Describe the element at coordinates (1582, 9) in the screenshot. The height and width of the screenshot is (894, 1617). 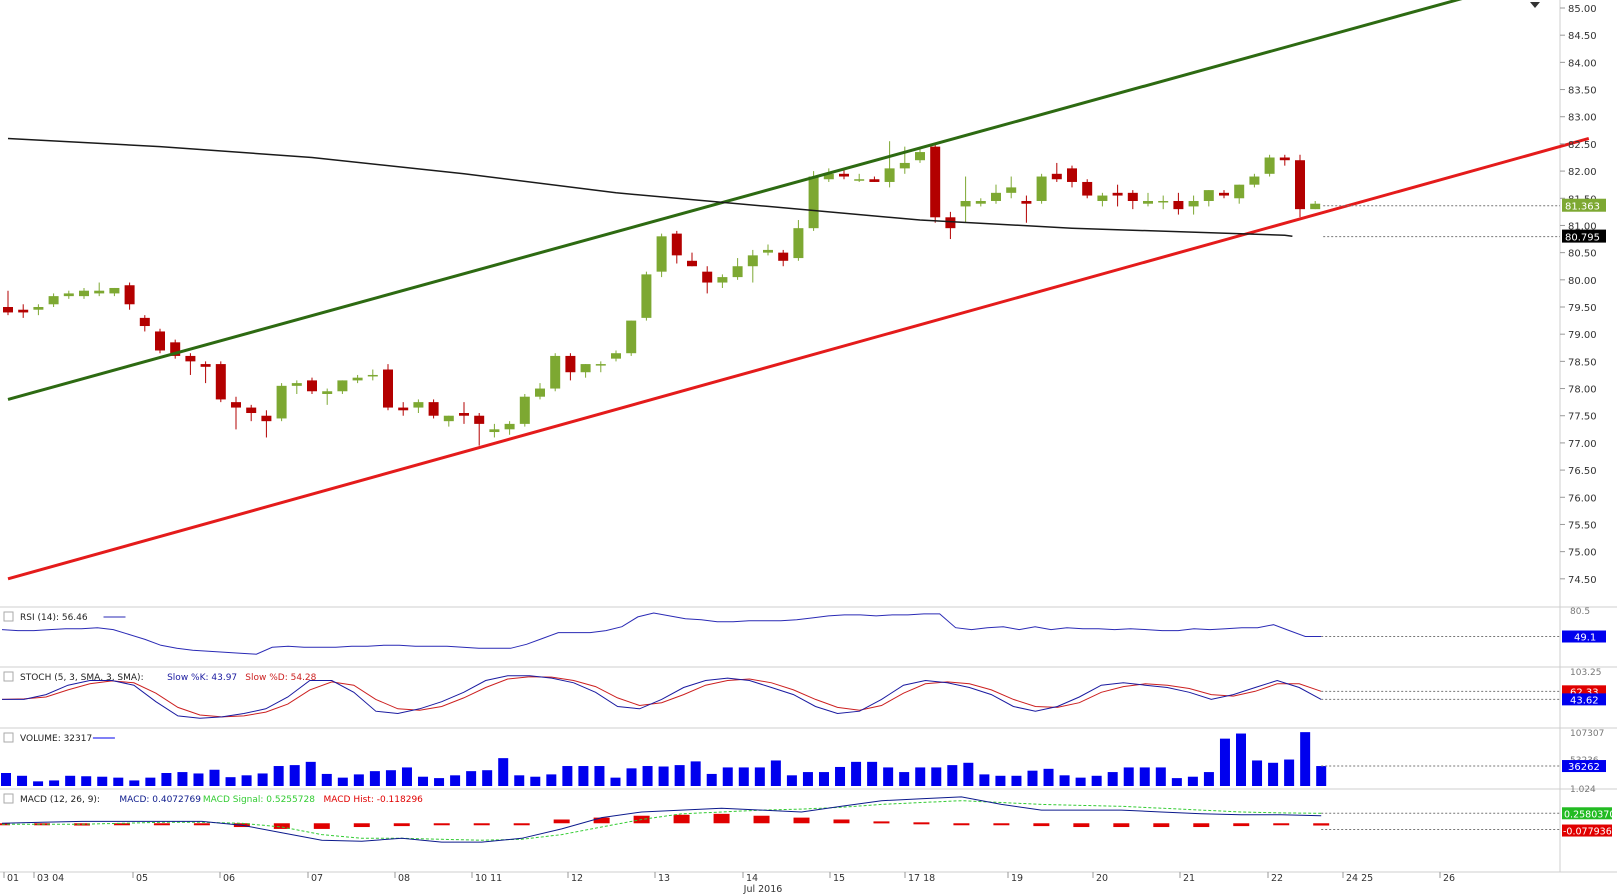
I see `price-tick-label: 85.00` at that location.